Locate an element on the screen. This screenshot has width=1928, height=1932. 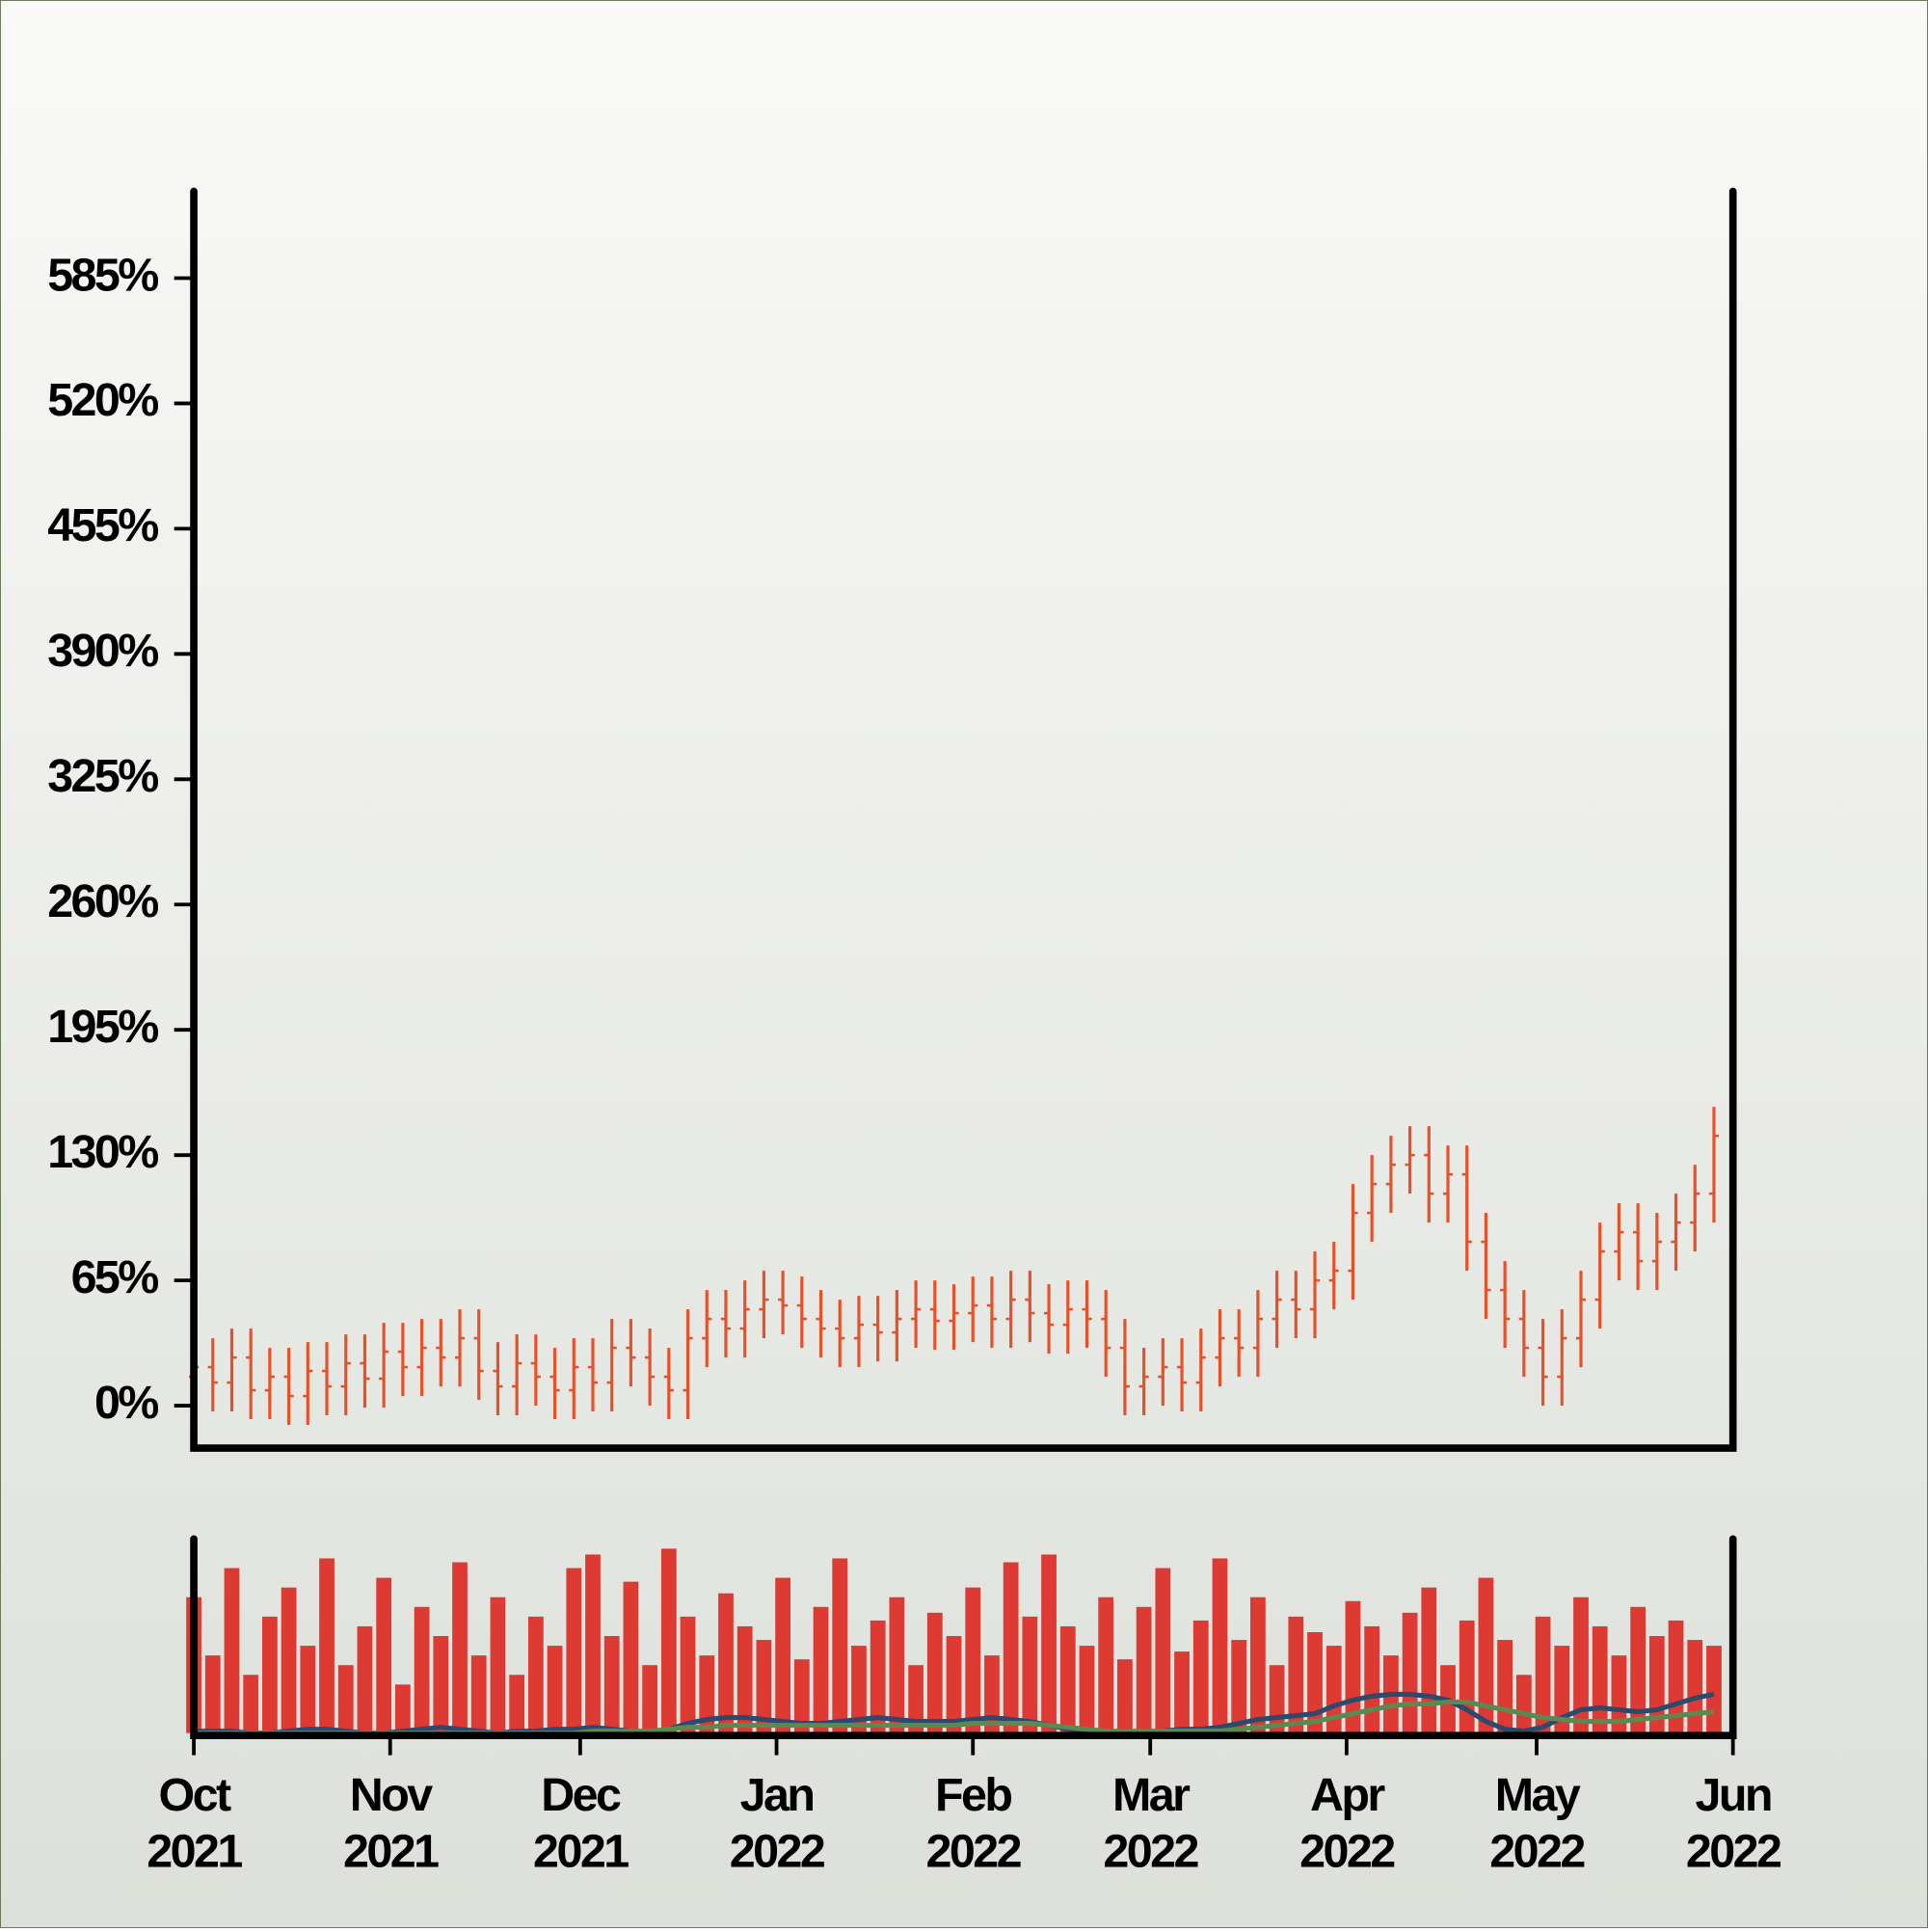
y-tick-label: 520% is located at coordinates (102, 400).